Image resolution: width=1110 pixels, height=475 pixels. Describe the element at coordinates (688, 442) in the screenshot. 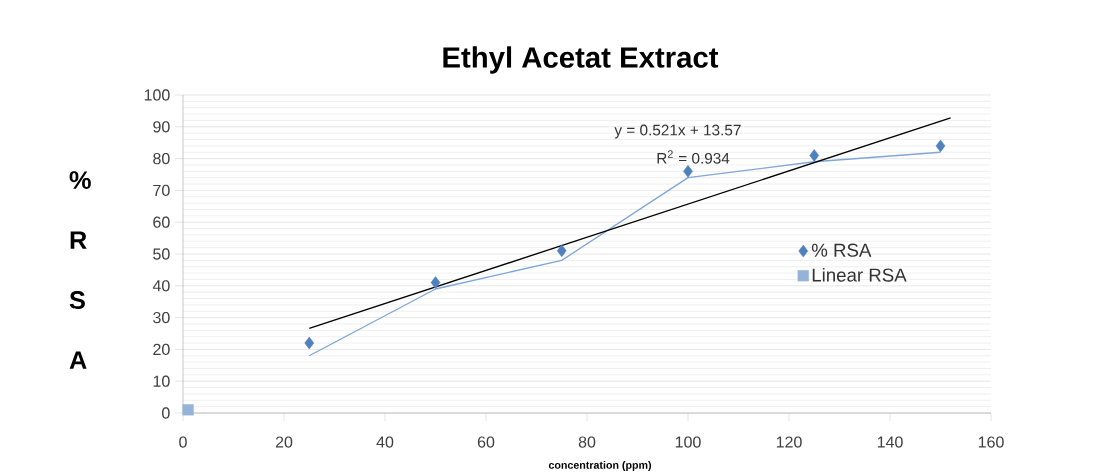

I see `x-tick-label: 100` at that location.